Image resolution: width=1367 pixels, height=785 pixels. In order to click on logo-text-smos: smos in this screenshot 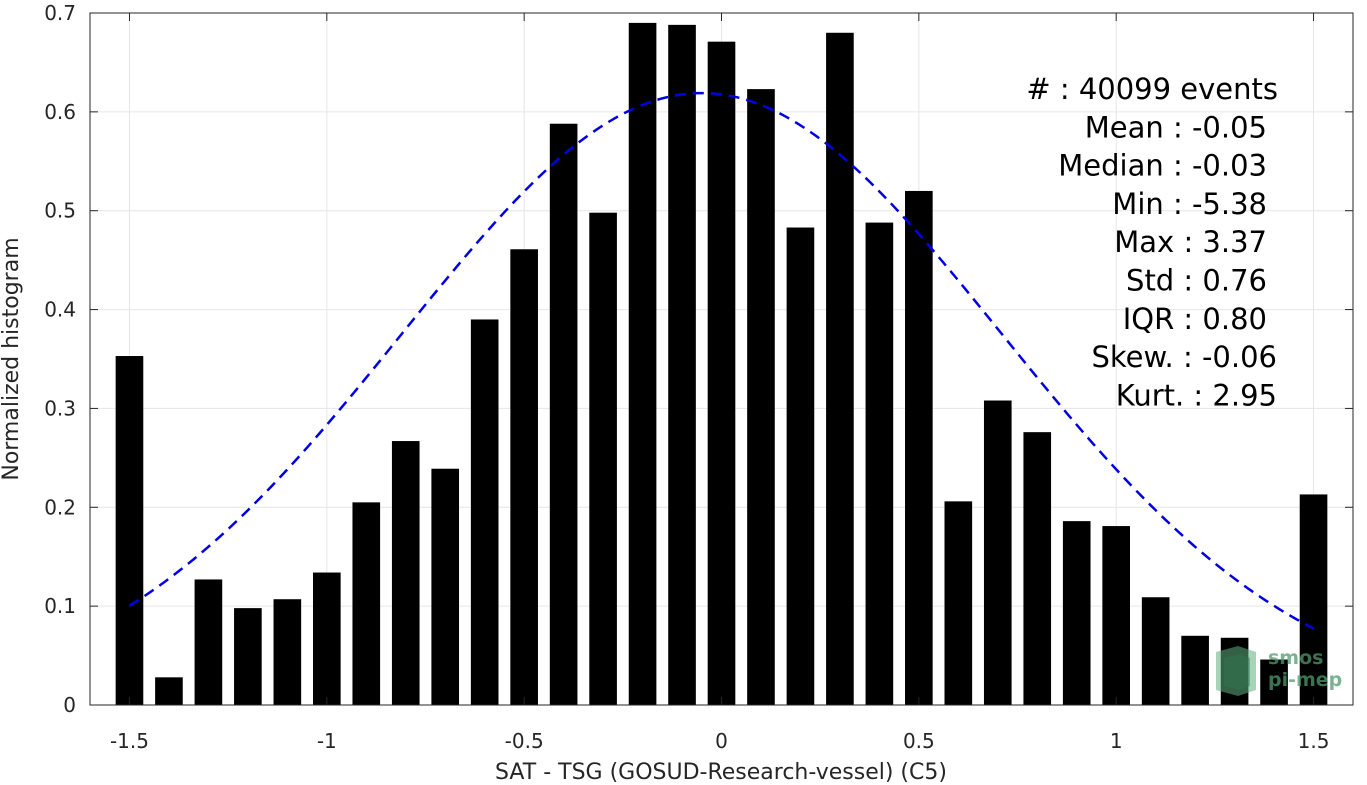, I will do `click(1295, 658)`.